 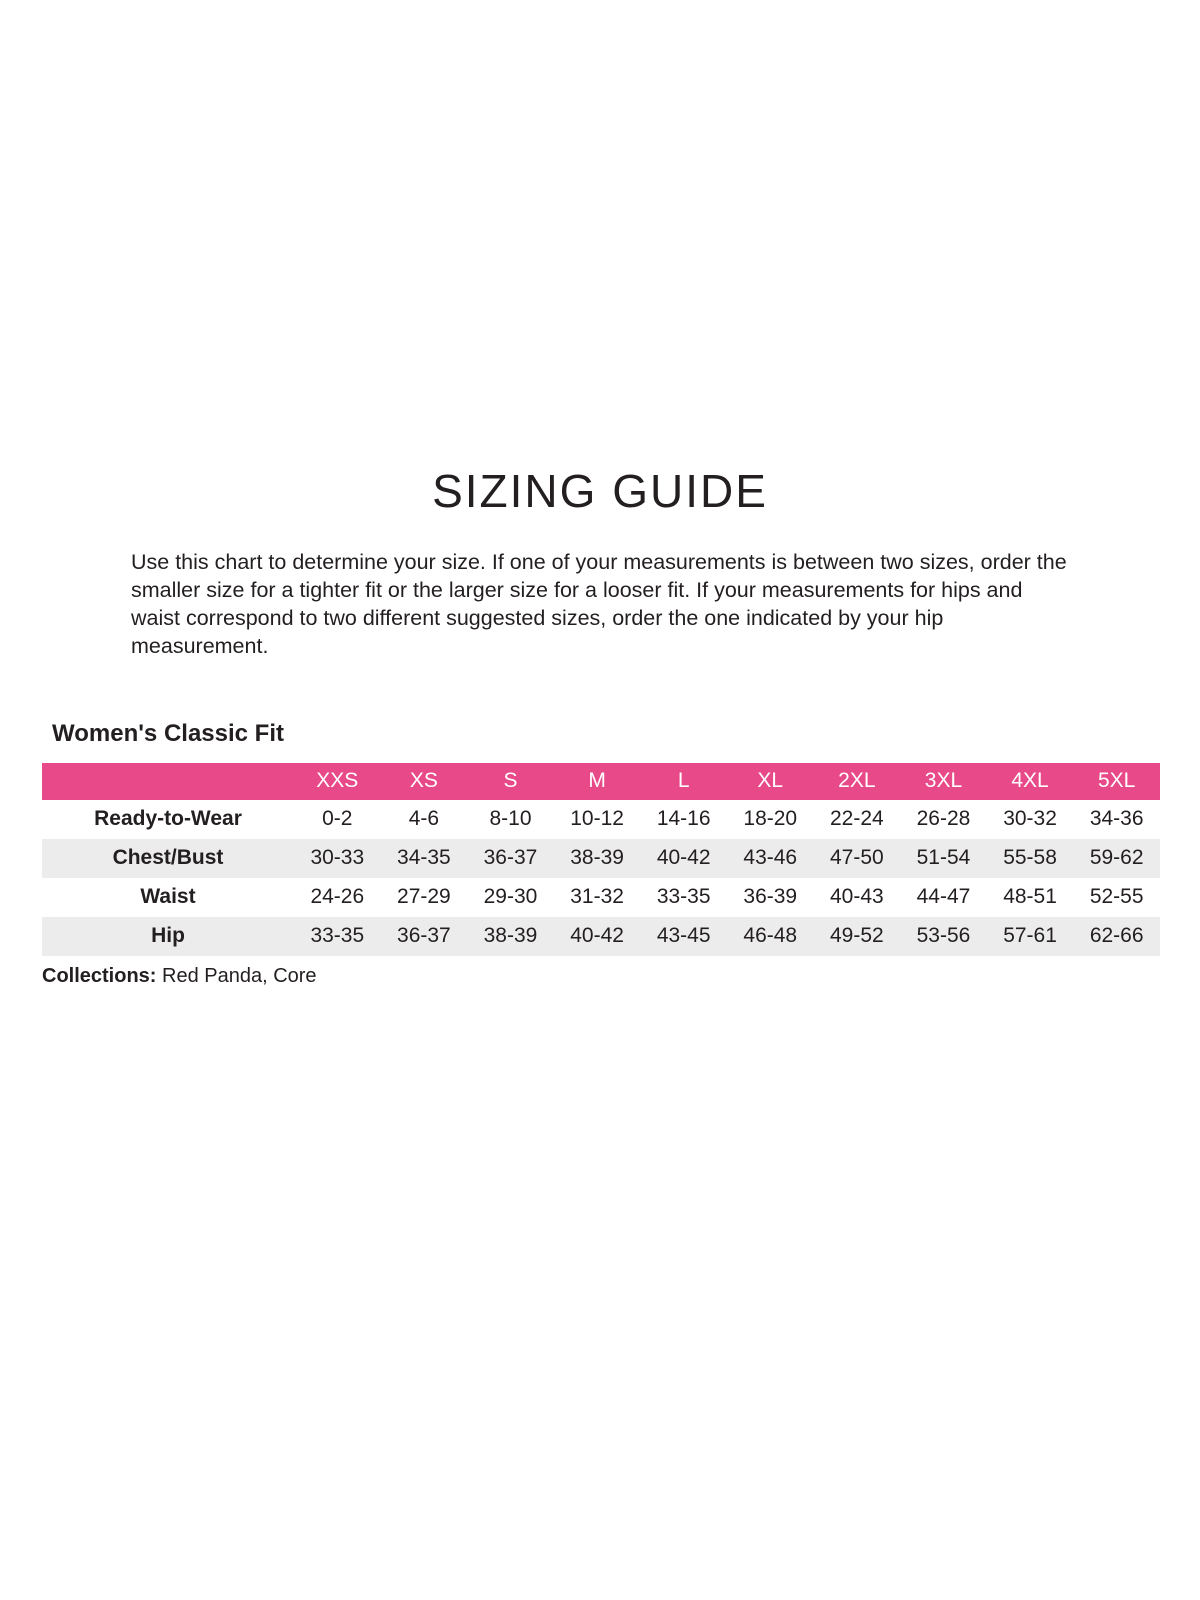 What do you see at coordinates (168, 733) in the screenshot?
I see `section-title: Women's Classic Fit` at bounding box center [168, 733].